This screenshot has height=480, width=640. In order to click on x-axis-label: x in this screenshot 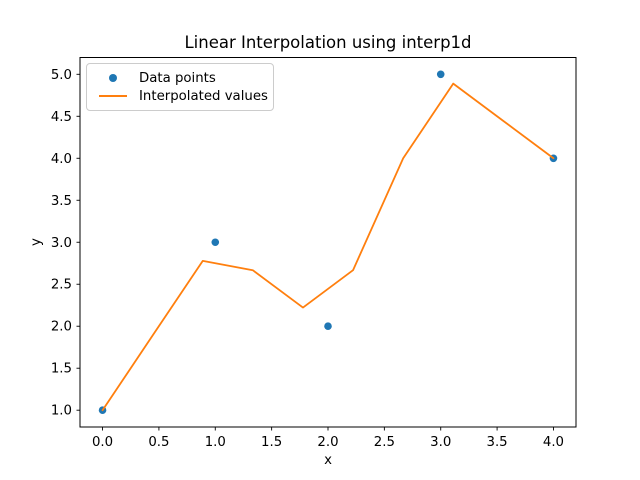, I will do `click(328, 460)`.